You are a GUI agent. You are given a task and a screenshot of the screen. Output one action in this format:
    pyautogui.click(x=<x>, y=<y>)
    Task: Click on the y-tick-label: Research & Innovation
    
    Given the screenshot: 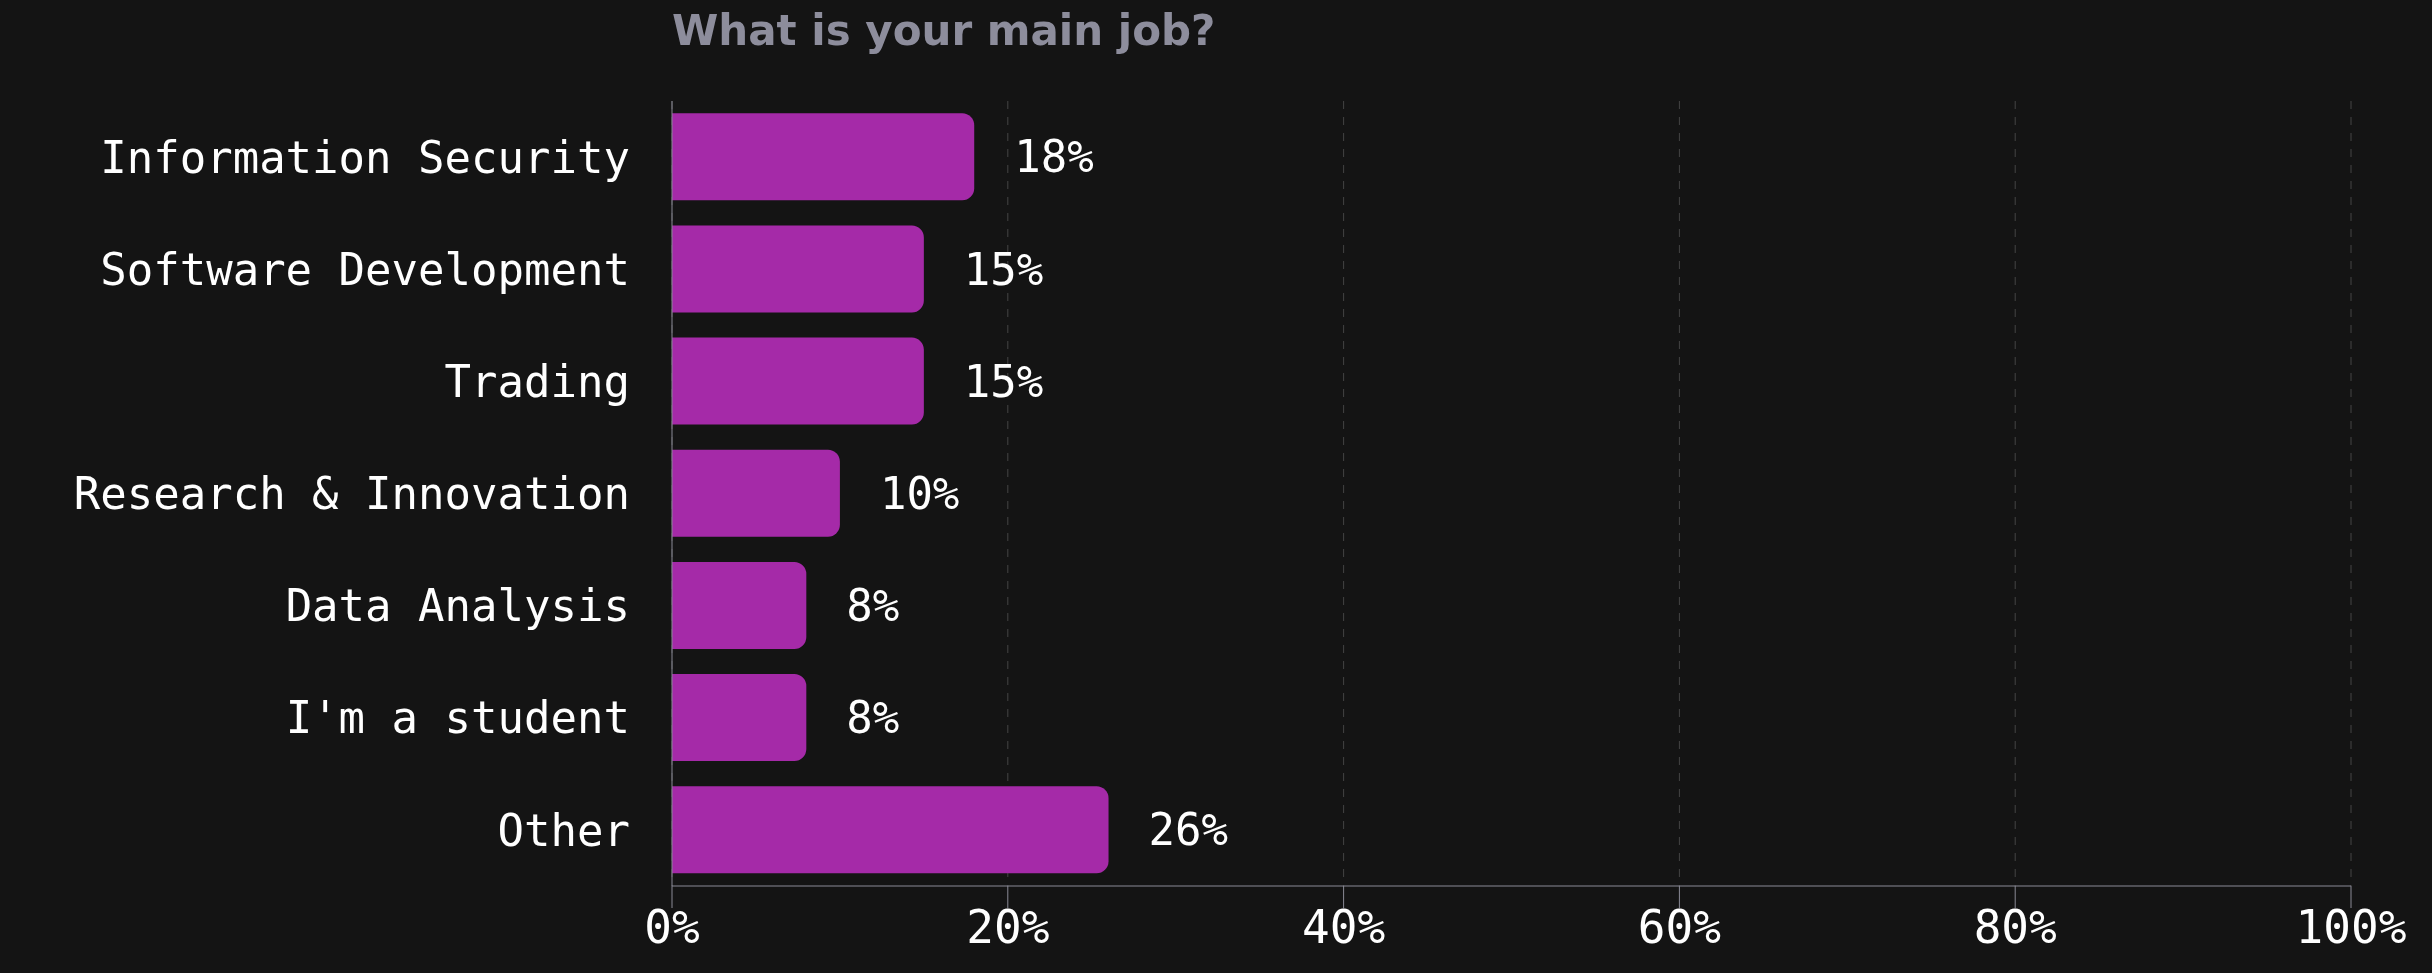 What is the action you would take?
    pyautogui.click(x=351, y=494)
    